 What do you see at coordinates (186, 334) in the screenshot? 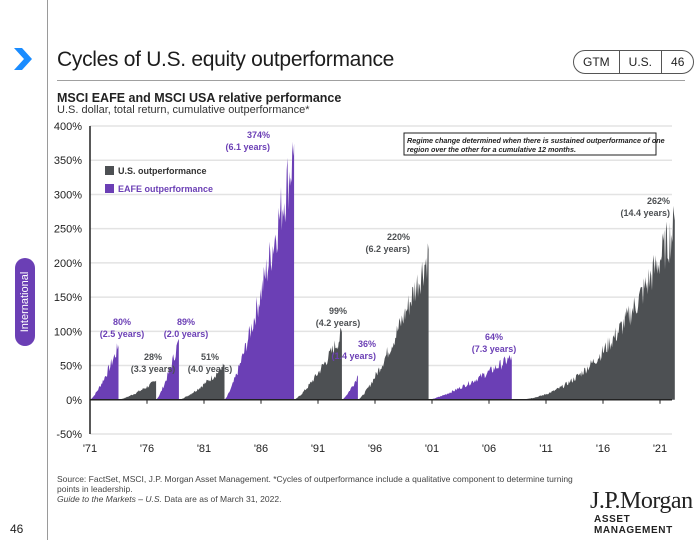
I see `data-label-duration: (2.0 years)` at bounding box center [186, 334].